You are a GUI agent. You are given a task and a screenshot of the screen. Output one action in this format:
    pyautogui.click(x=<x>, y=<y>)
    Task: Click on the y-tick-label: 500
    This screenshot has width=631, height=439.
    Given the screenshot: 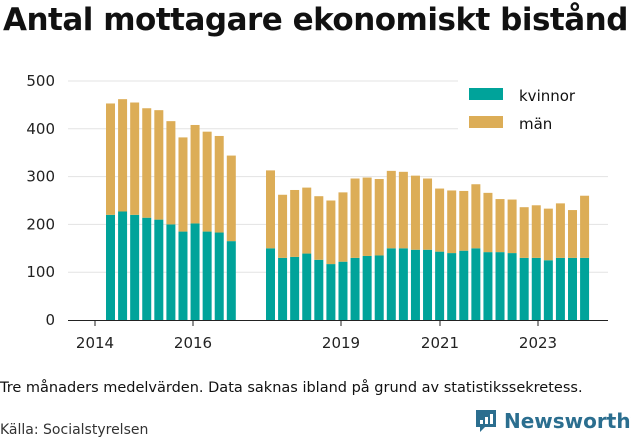 What is the action you would take?
    pyautogui.click(x=40, y=81)
    